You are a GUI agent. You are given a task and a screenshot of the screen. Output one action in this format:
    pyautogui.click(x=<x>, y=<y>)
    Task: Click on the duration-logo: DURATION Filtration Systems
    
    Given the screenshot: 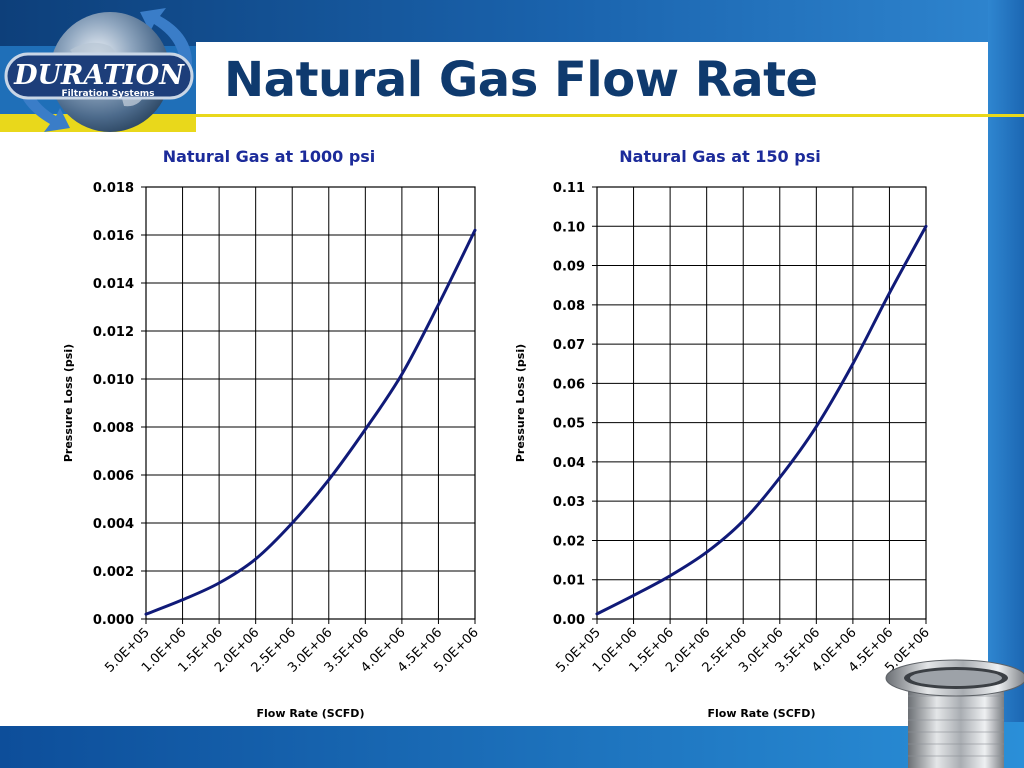 What is the action you would take?
    pyautogui.click(x=99, y=70)
    